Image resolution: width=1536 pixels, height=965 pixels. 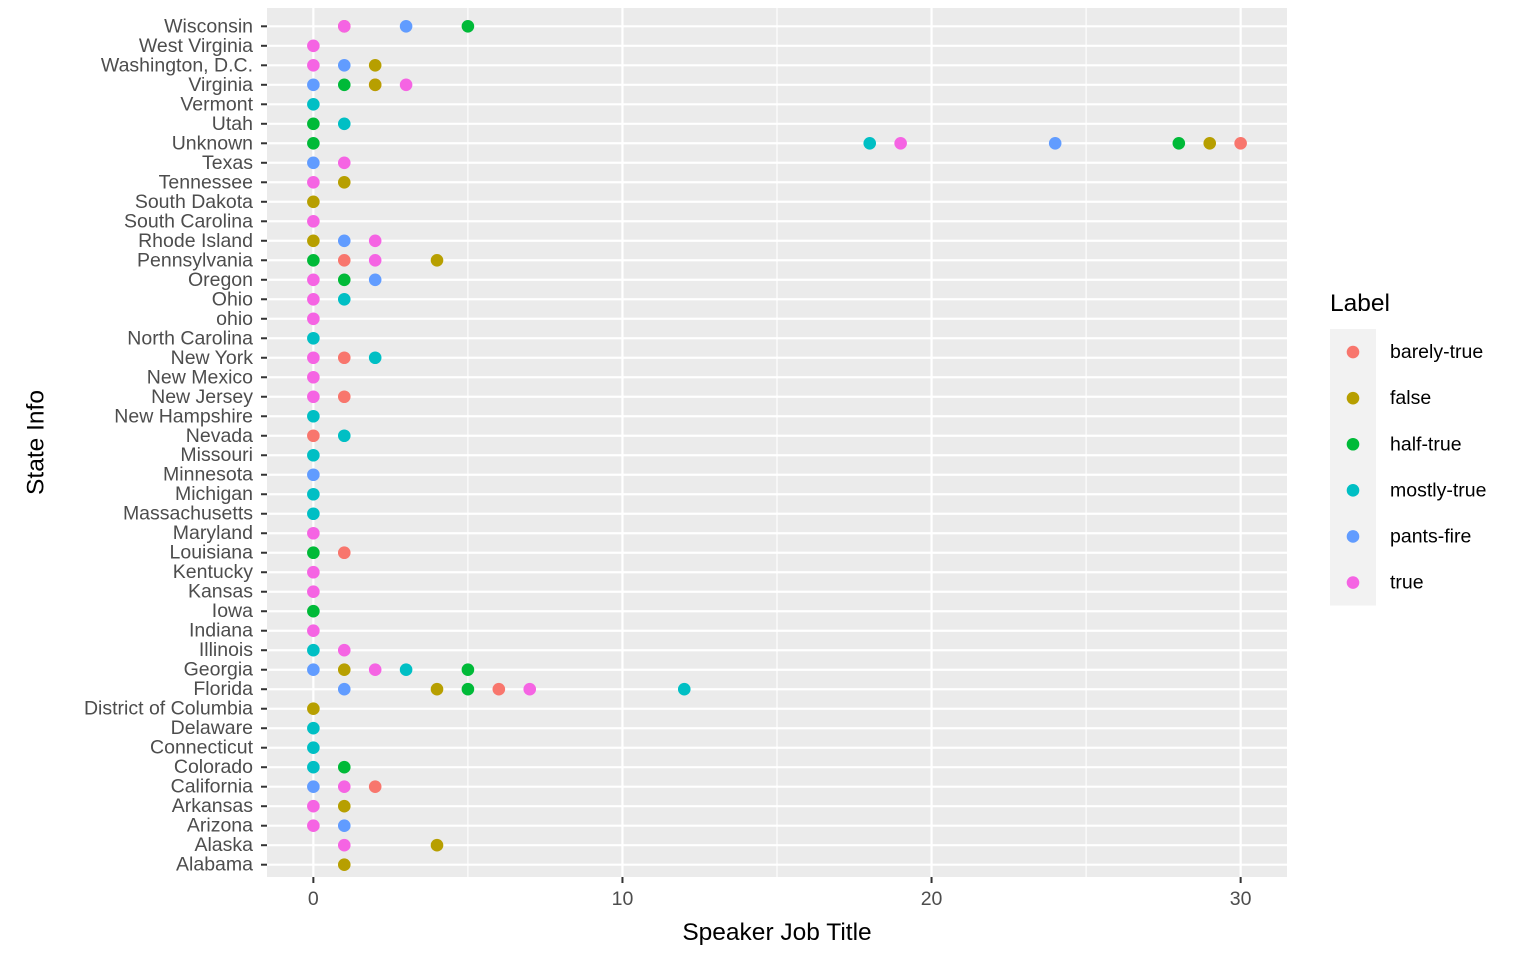 I want to click on y-tick-label: Colorado, so click(x=213, y=767).